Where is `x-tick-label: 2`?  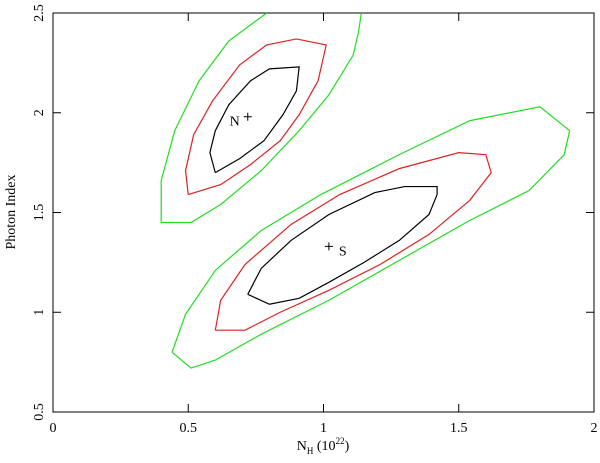 x-tick-label: 2 is located at coordinates (594, 428).